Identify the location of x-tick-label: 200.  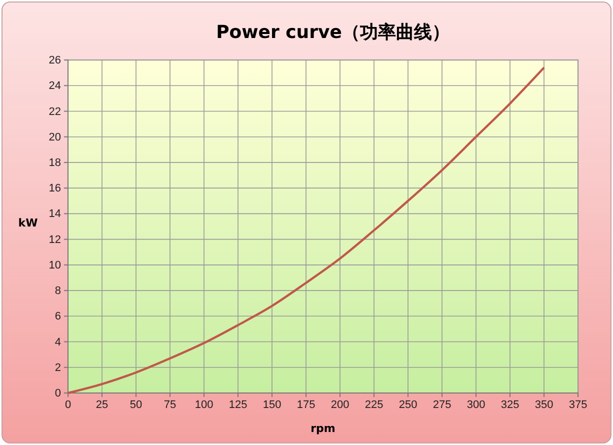
(340, 404).